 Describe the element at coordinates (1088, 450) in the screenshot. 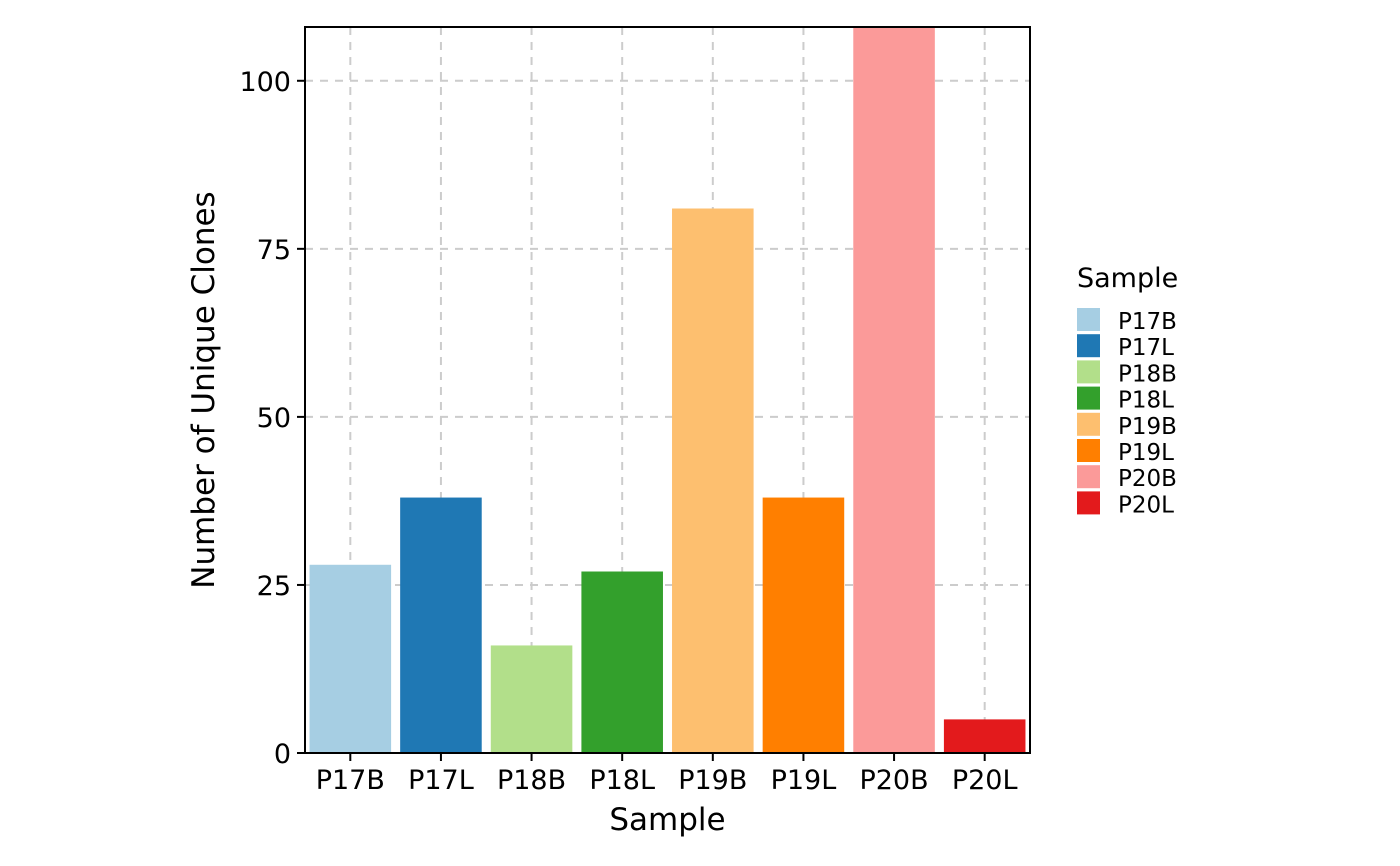

I see `legend-key-p19l` at that location.